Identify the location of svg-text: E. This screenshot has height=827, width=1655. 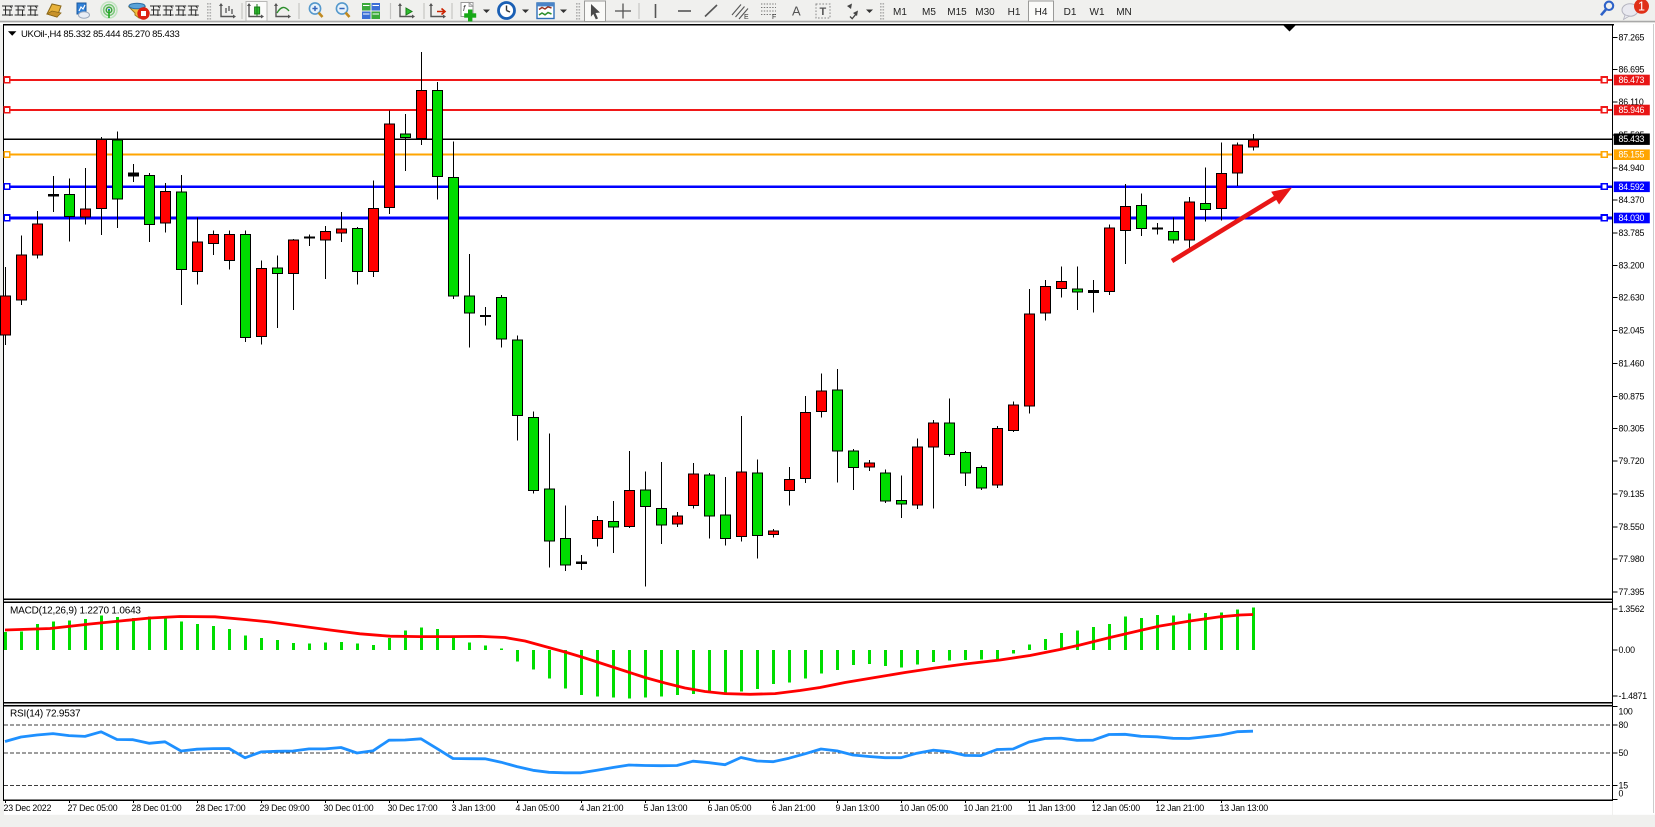
(746, 17).